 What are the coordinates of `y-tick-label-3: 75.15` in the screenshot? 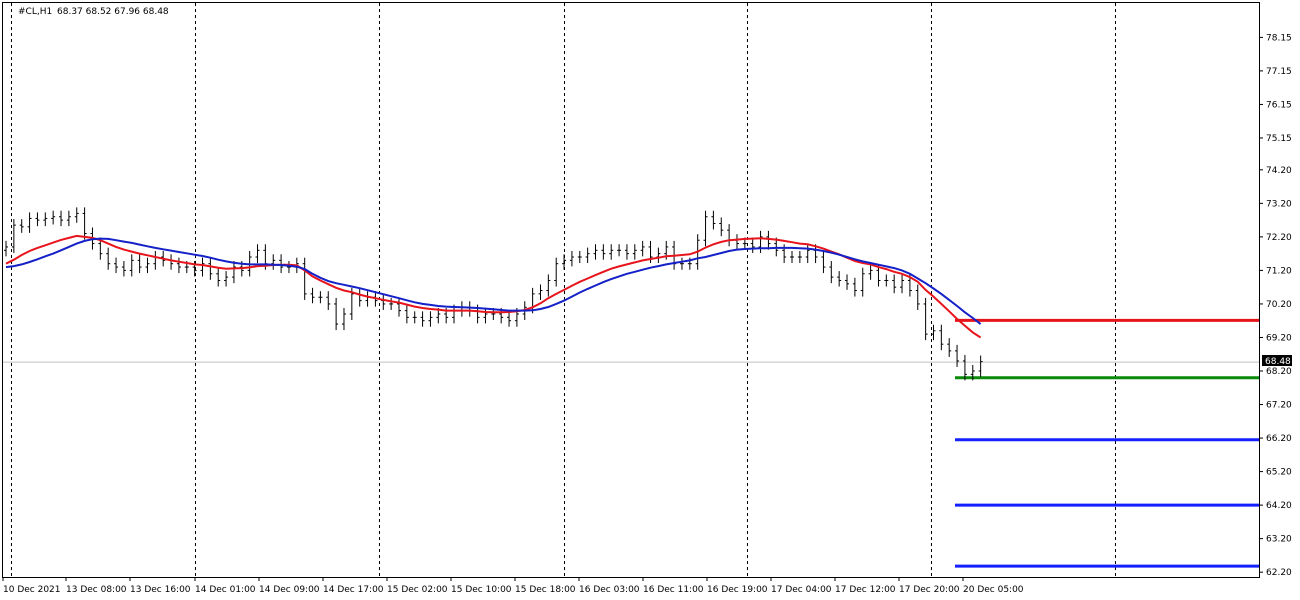 It's located at (1279, 139).